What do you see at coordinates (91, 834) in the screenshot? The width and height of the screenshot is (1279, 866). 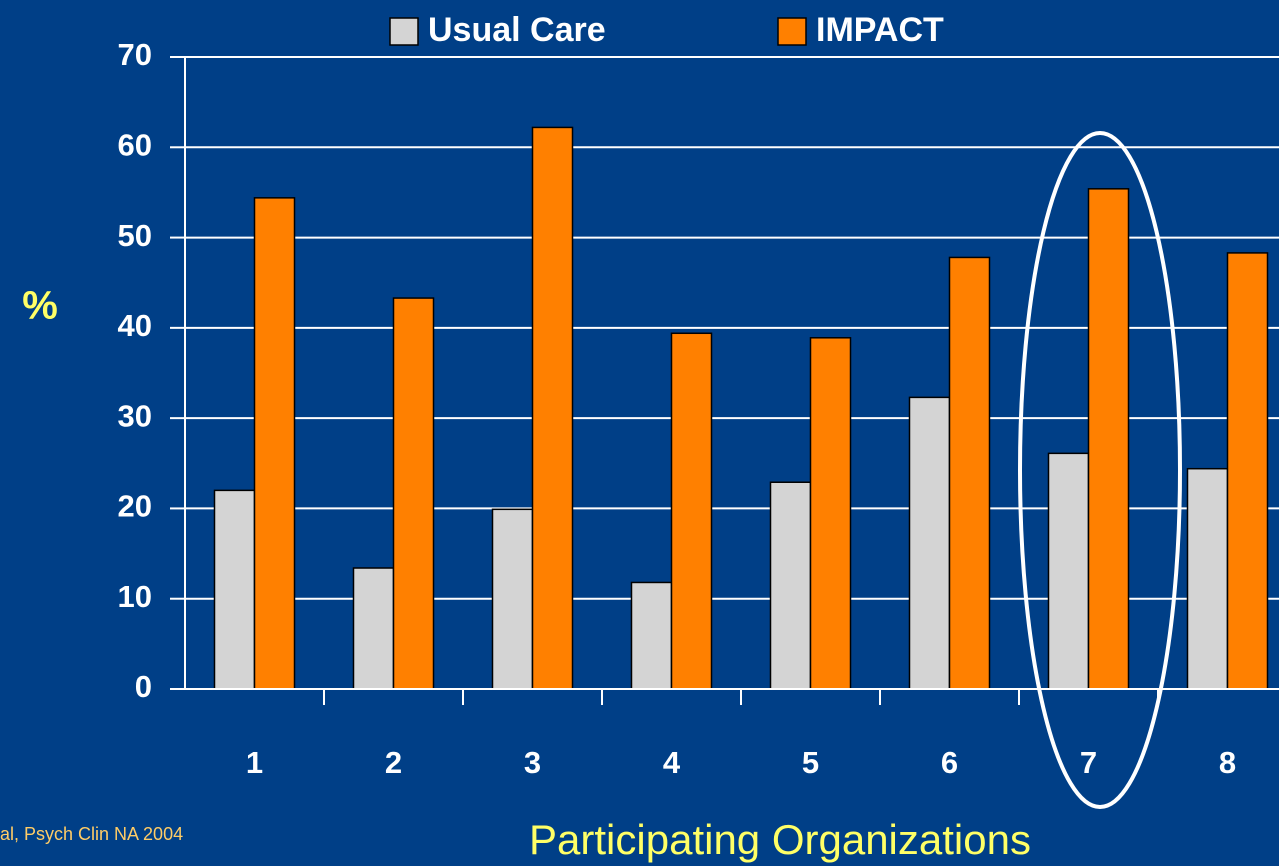 I see `source-note: al, Psych Clin NA 2004` at bounding box center [91, 834].